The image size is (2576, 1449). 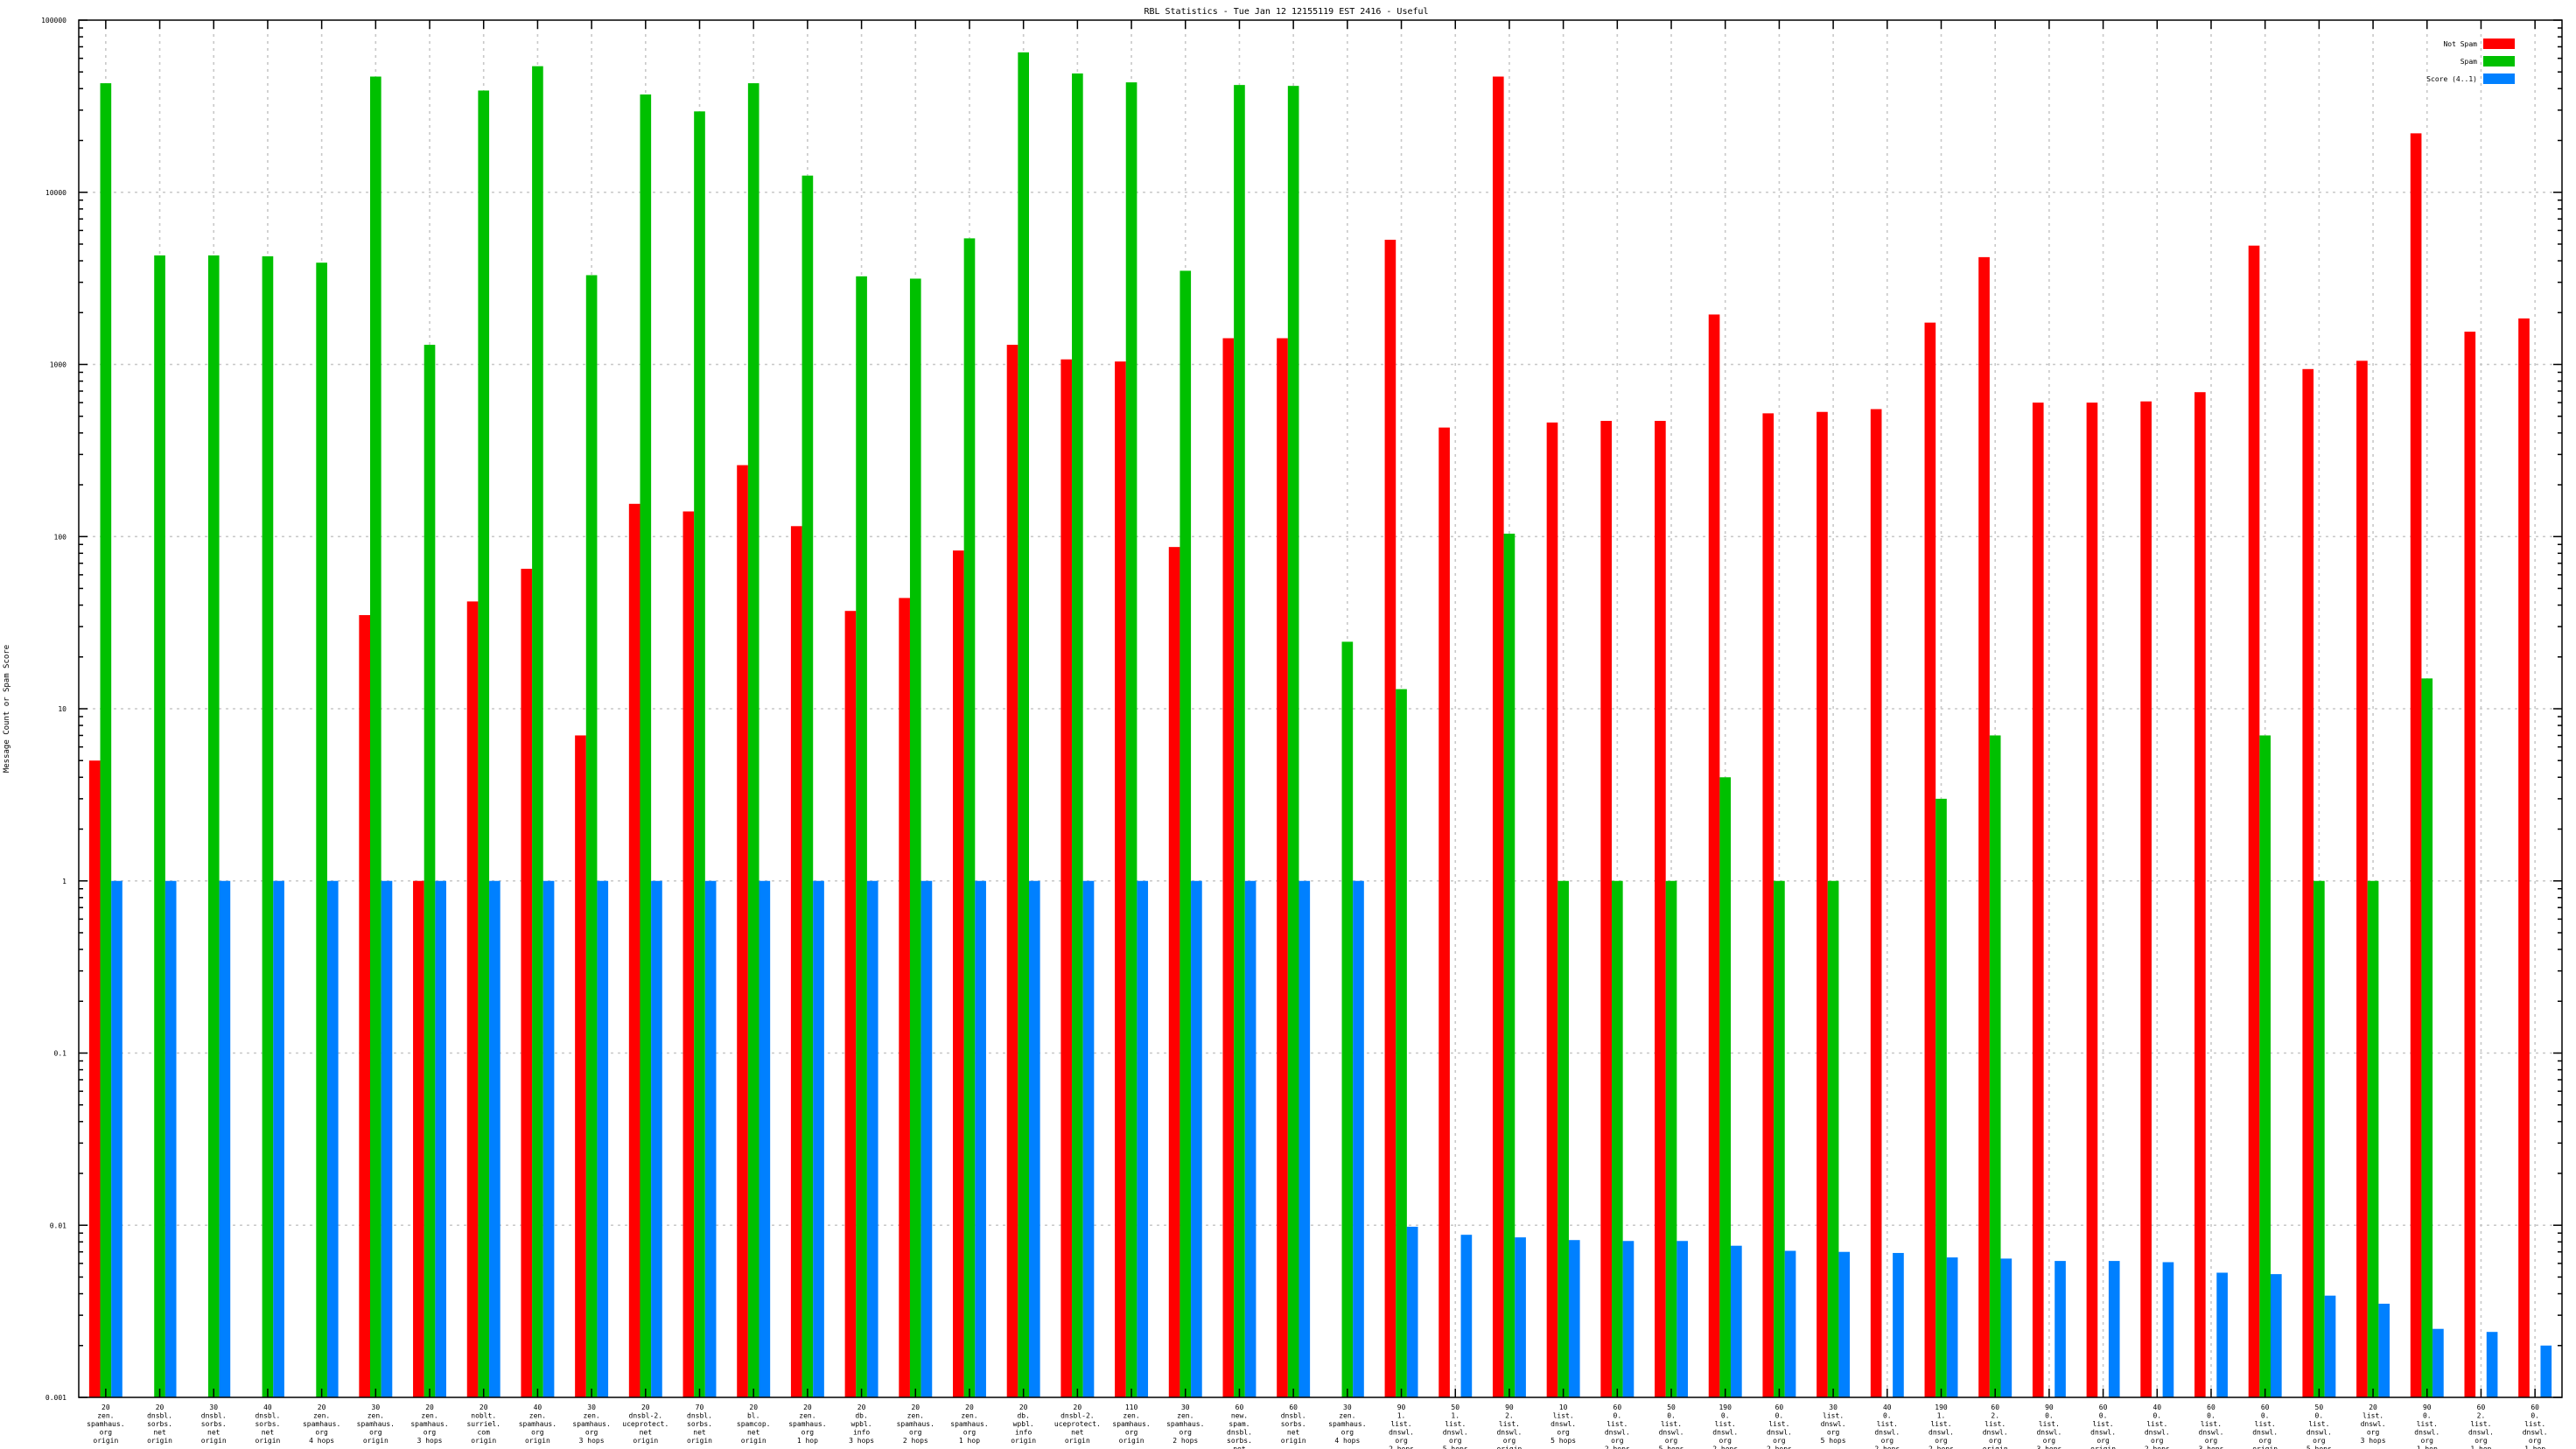 What do you see at coordinates (1293, 1407) in the screenshot?
I see `x-tick-label-line: 60` at bounding box center [1293, 1407].